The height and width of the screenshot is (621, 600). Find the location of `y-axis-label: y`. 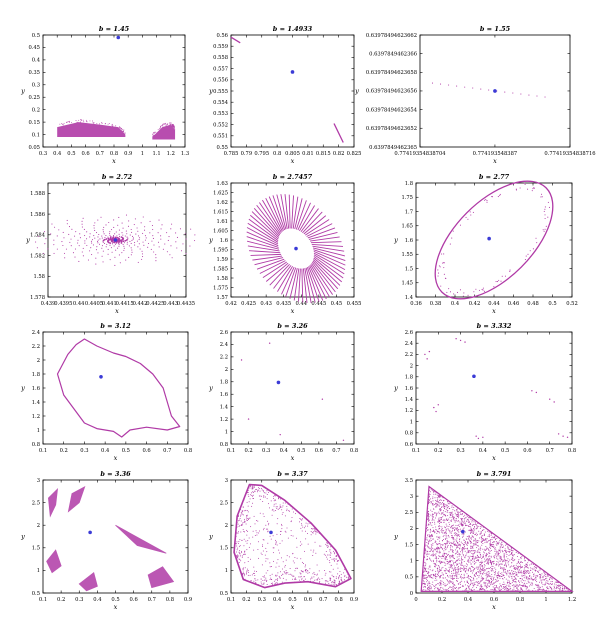

y-axis-label: y is located at coordinates (22, 537).